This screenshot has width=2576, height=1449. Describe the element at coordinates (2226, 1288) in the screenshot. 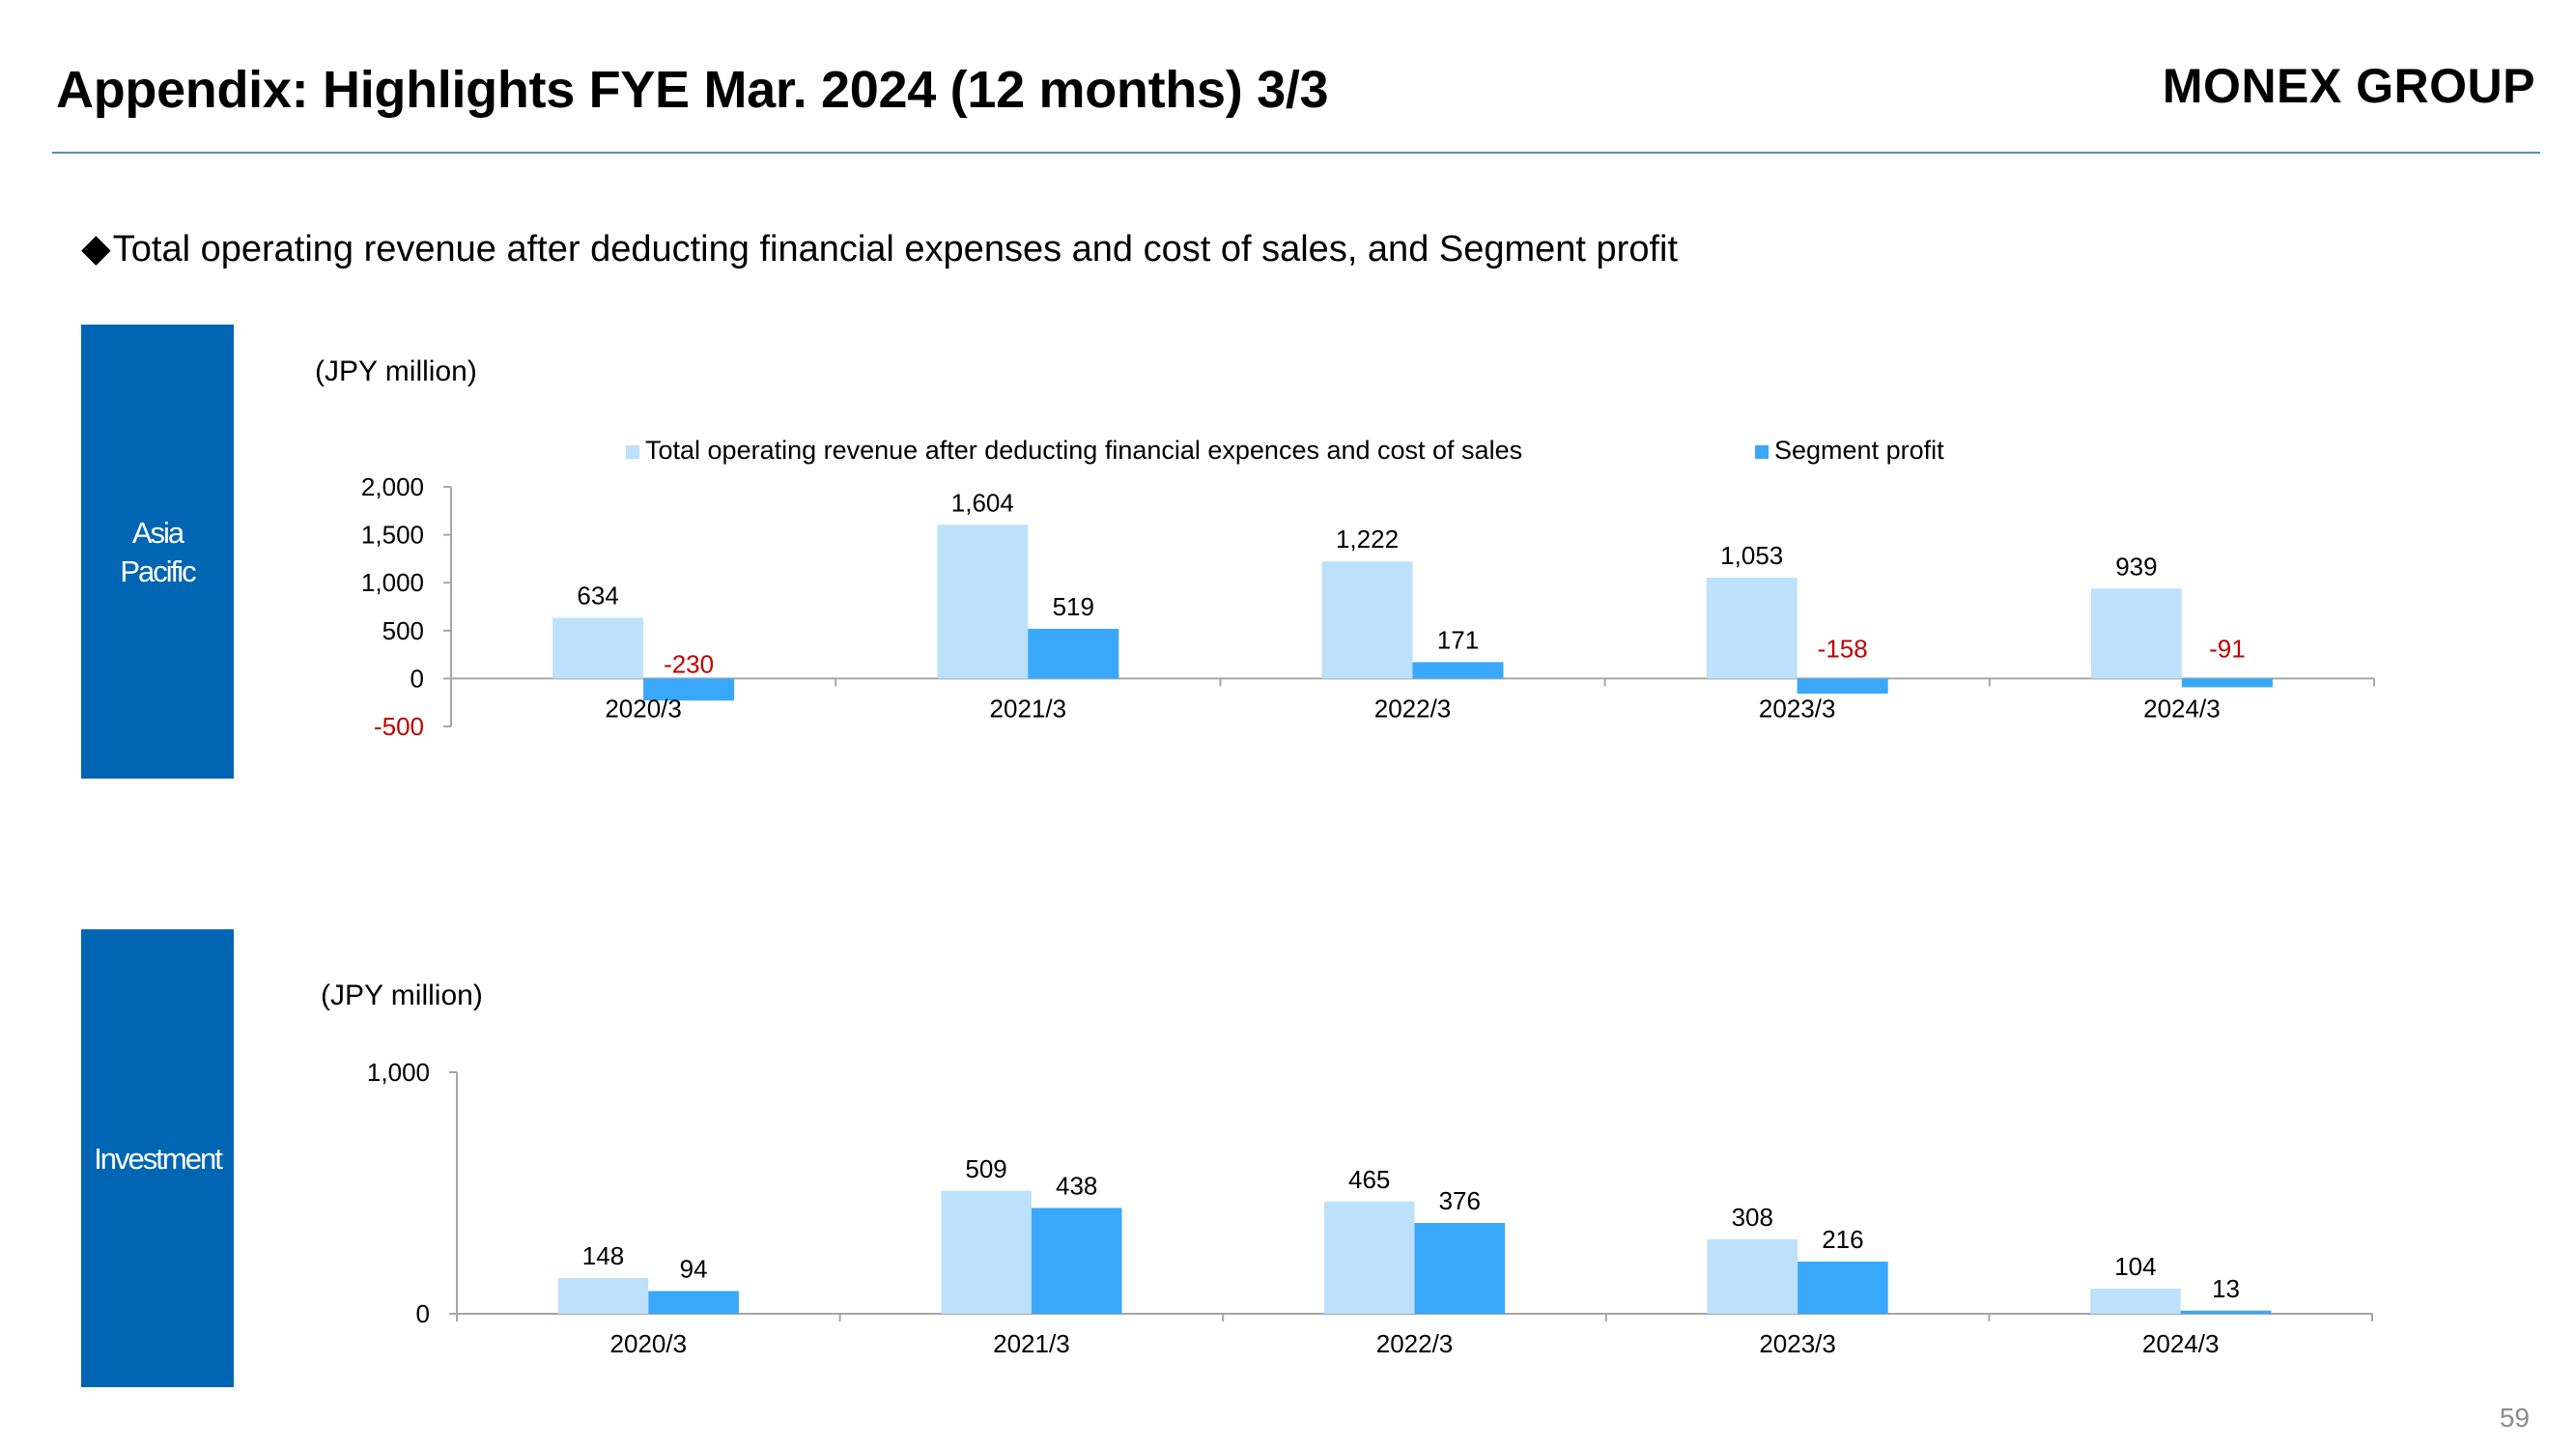

I see `data-label: 13` at that location.